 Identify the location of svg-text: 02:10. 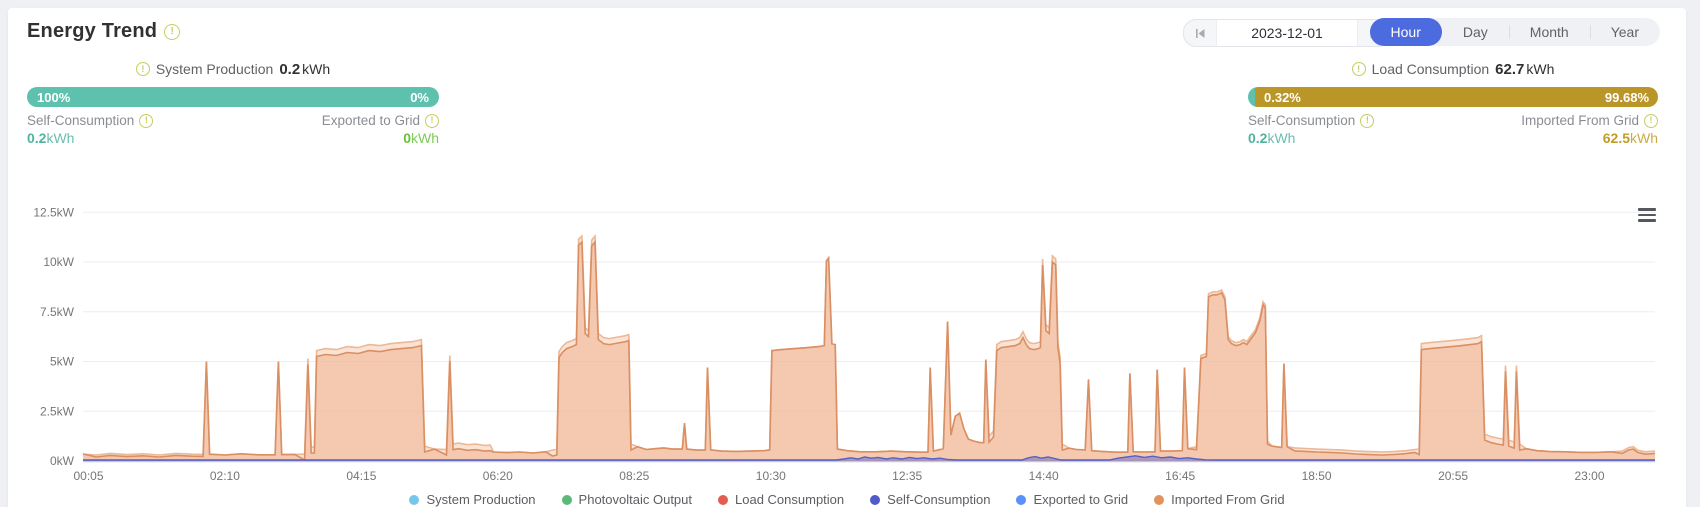
(225, 476).